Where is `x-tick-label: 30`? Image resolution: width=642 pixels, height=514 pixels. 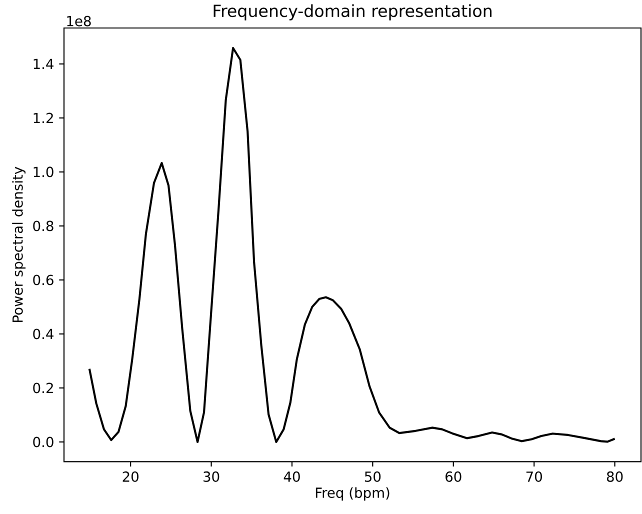
x-tick-label: 30 is located at coordinates (212, 476).